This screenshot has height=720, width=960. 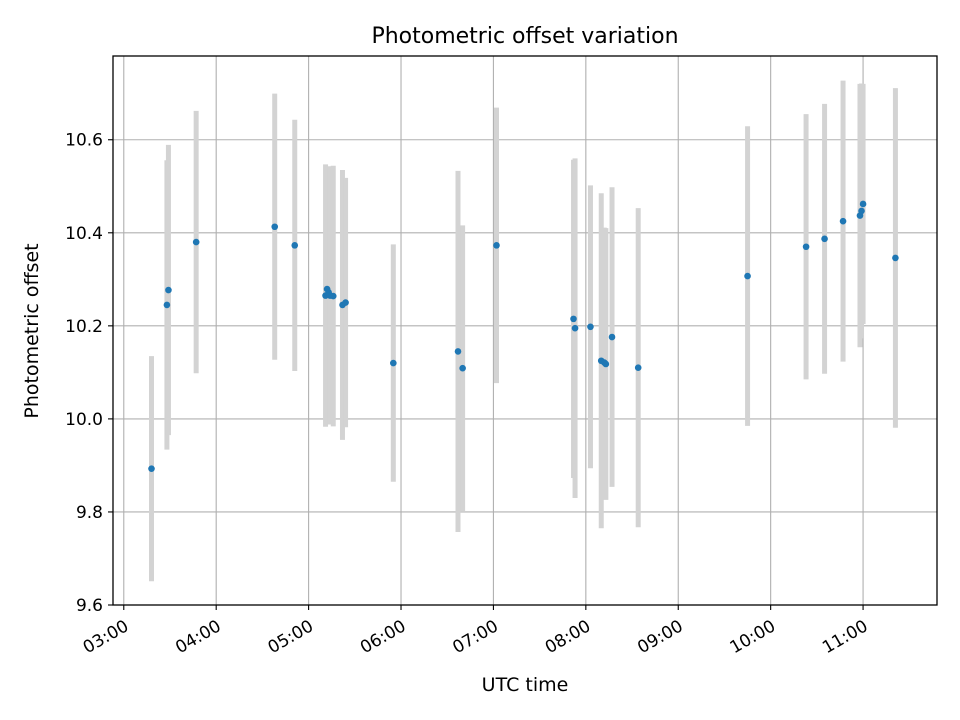 I want to click on y-tick-label: 10.4, so click(x=84, y=234).